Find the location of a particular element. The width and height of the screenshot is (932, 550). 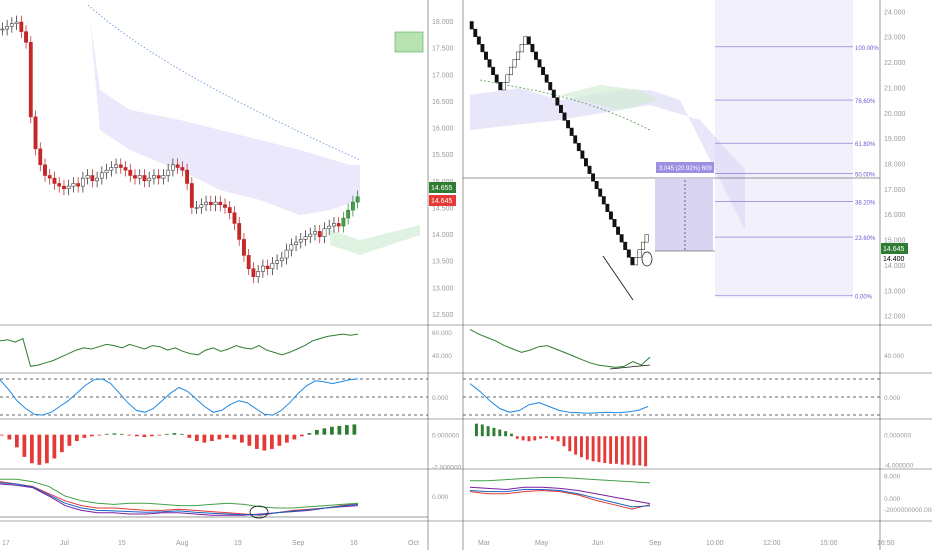

right-y-tick: 13.000 is located at coordinates (895, 291).